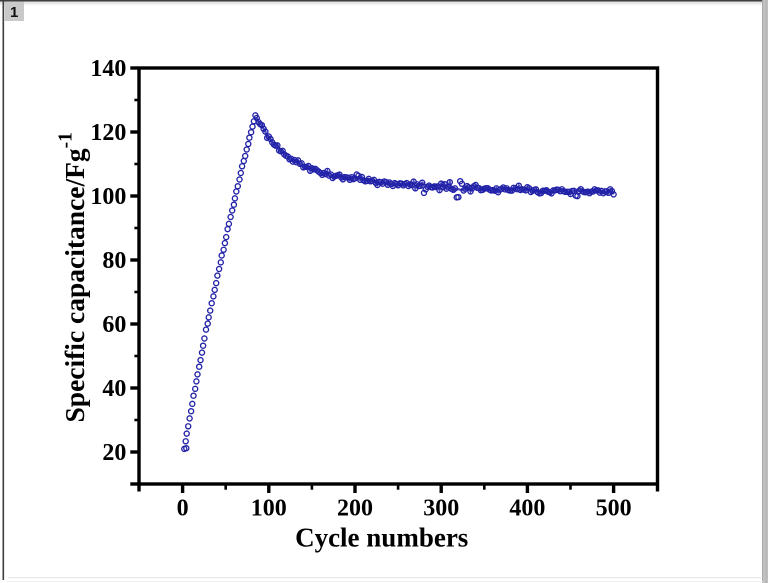 This screenshot has height=583, width=768. Describe the element at coordinates (183, 509) in the screenshot. I see `svg-text: 0` at that location.